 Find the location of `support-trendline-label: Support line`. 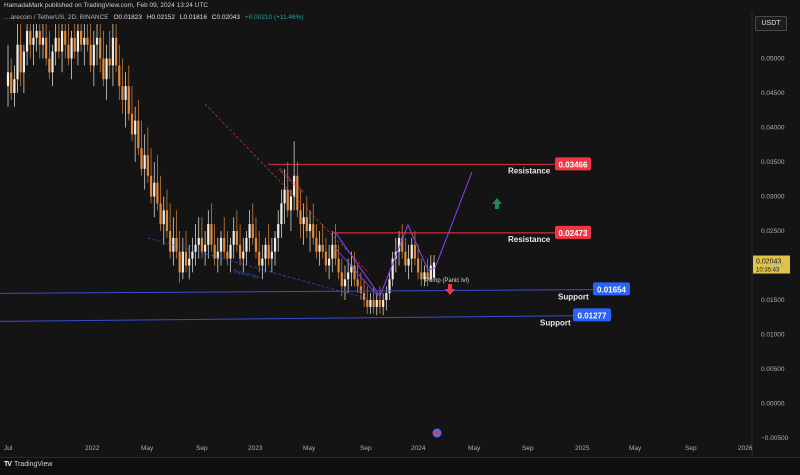

support-trendline-label: Support line is located at coordinates (246, 274).